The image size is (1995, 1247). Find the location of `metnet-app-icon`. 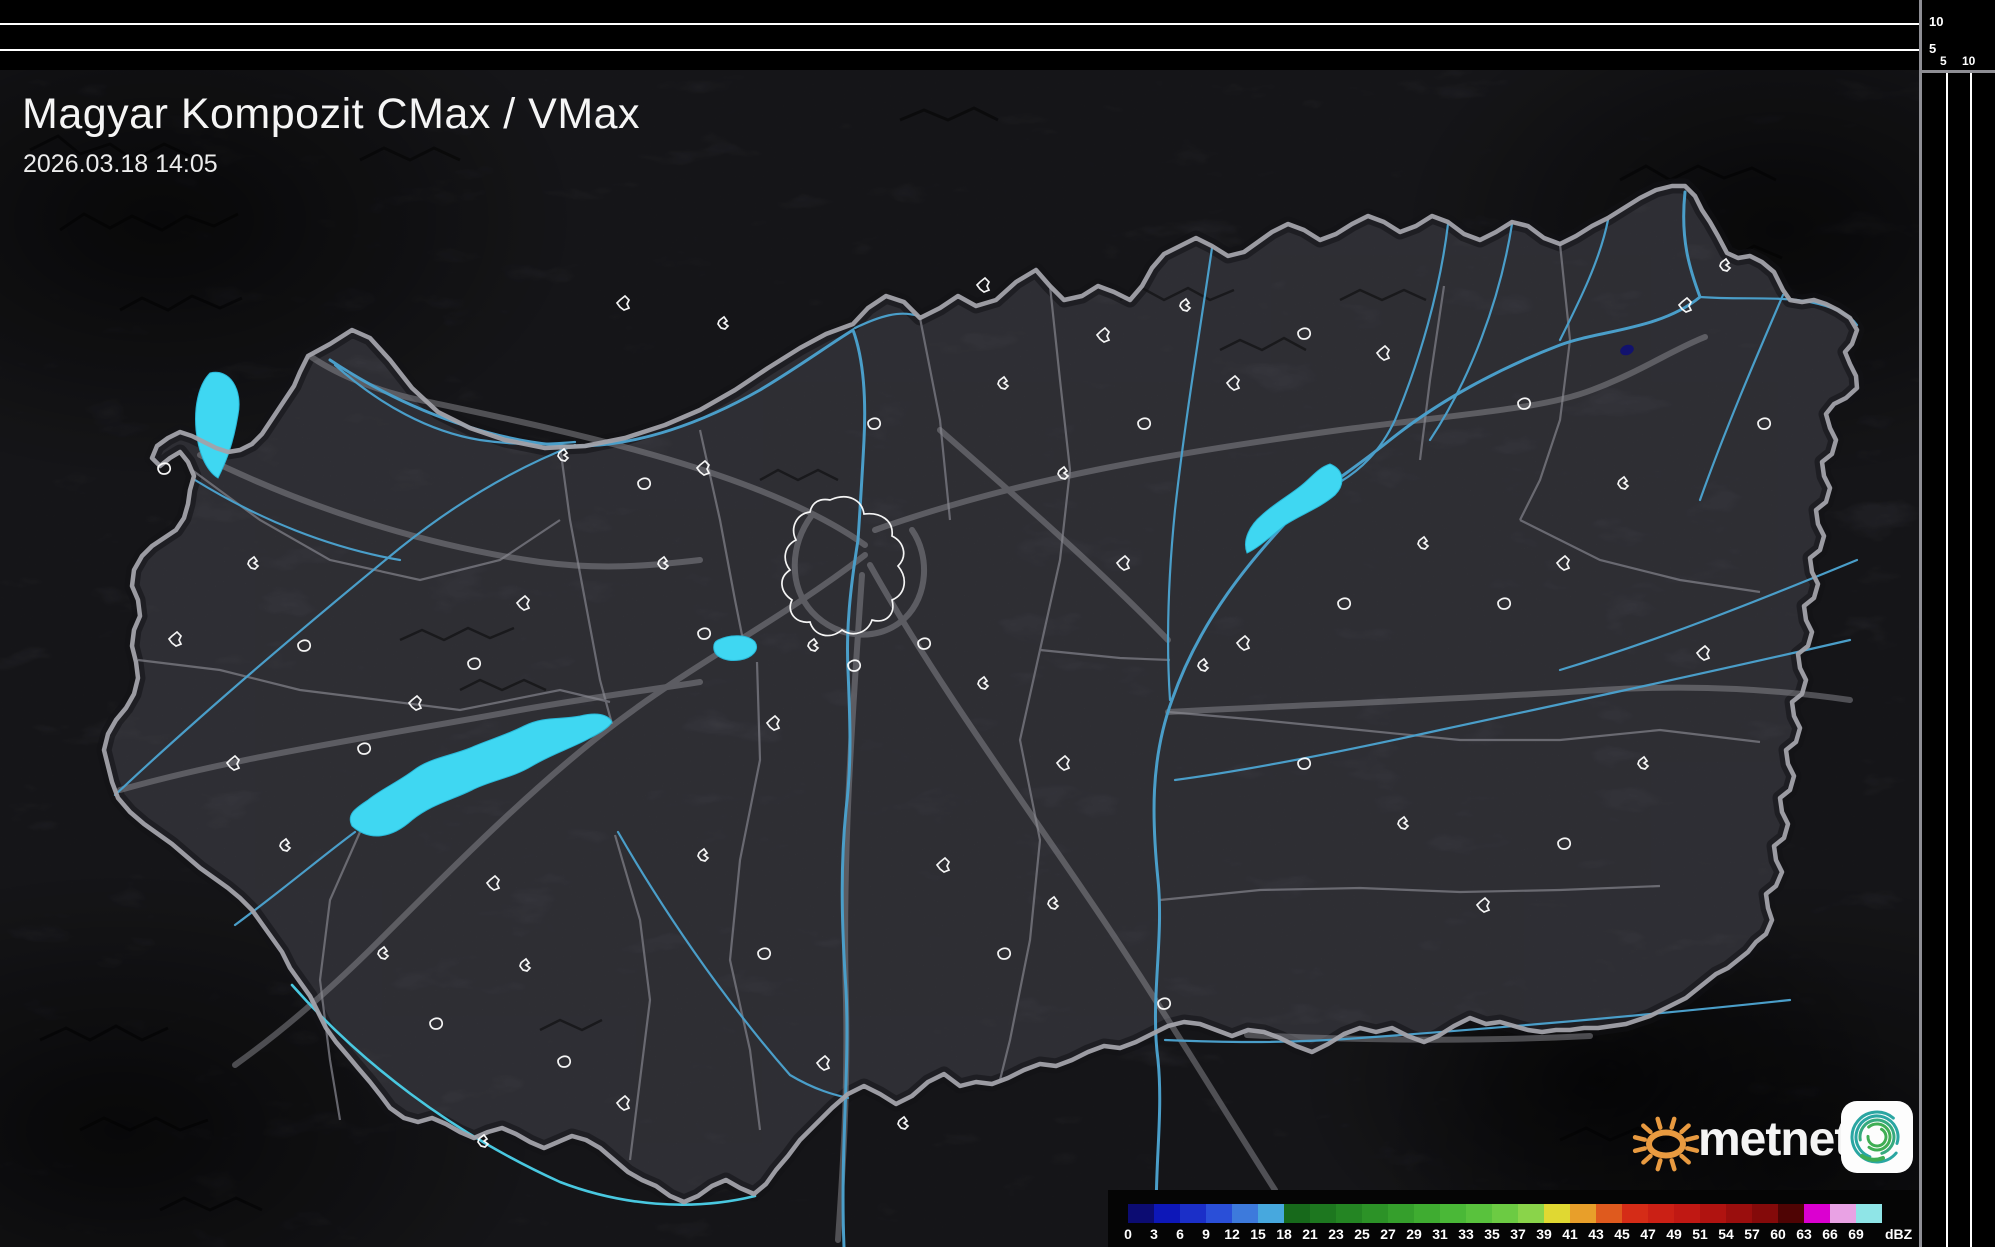

metnet-app-icon is located at coordinates (1877, 1137).